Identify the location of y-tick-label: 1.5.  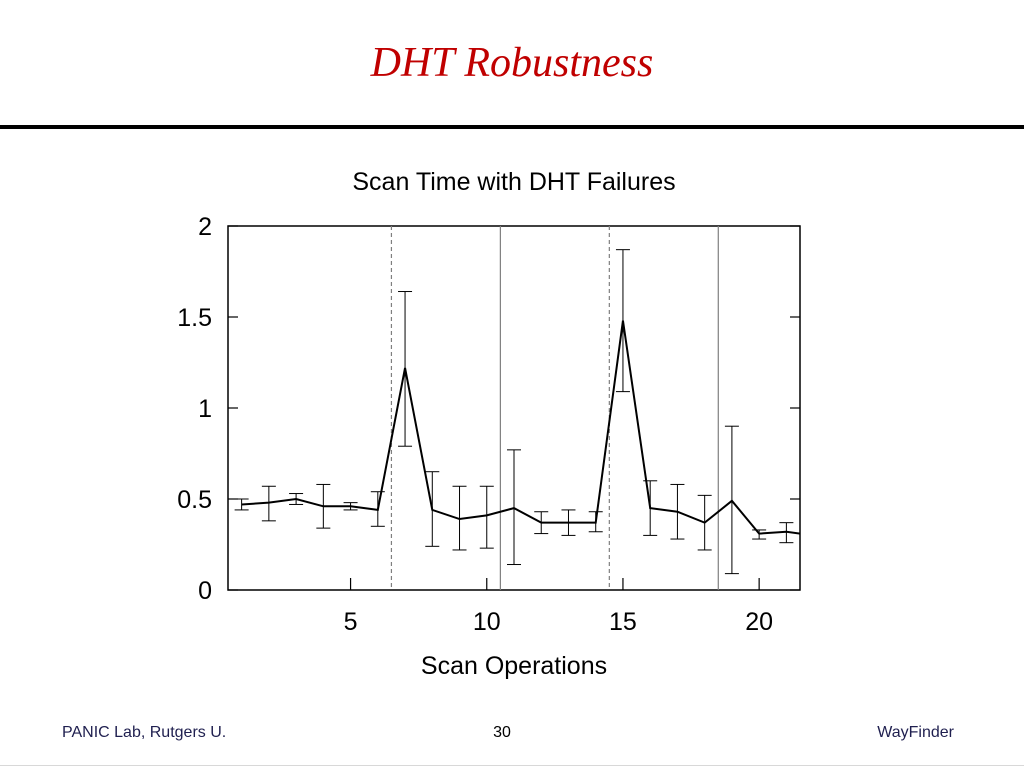
(194, 318).